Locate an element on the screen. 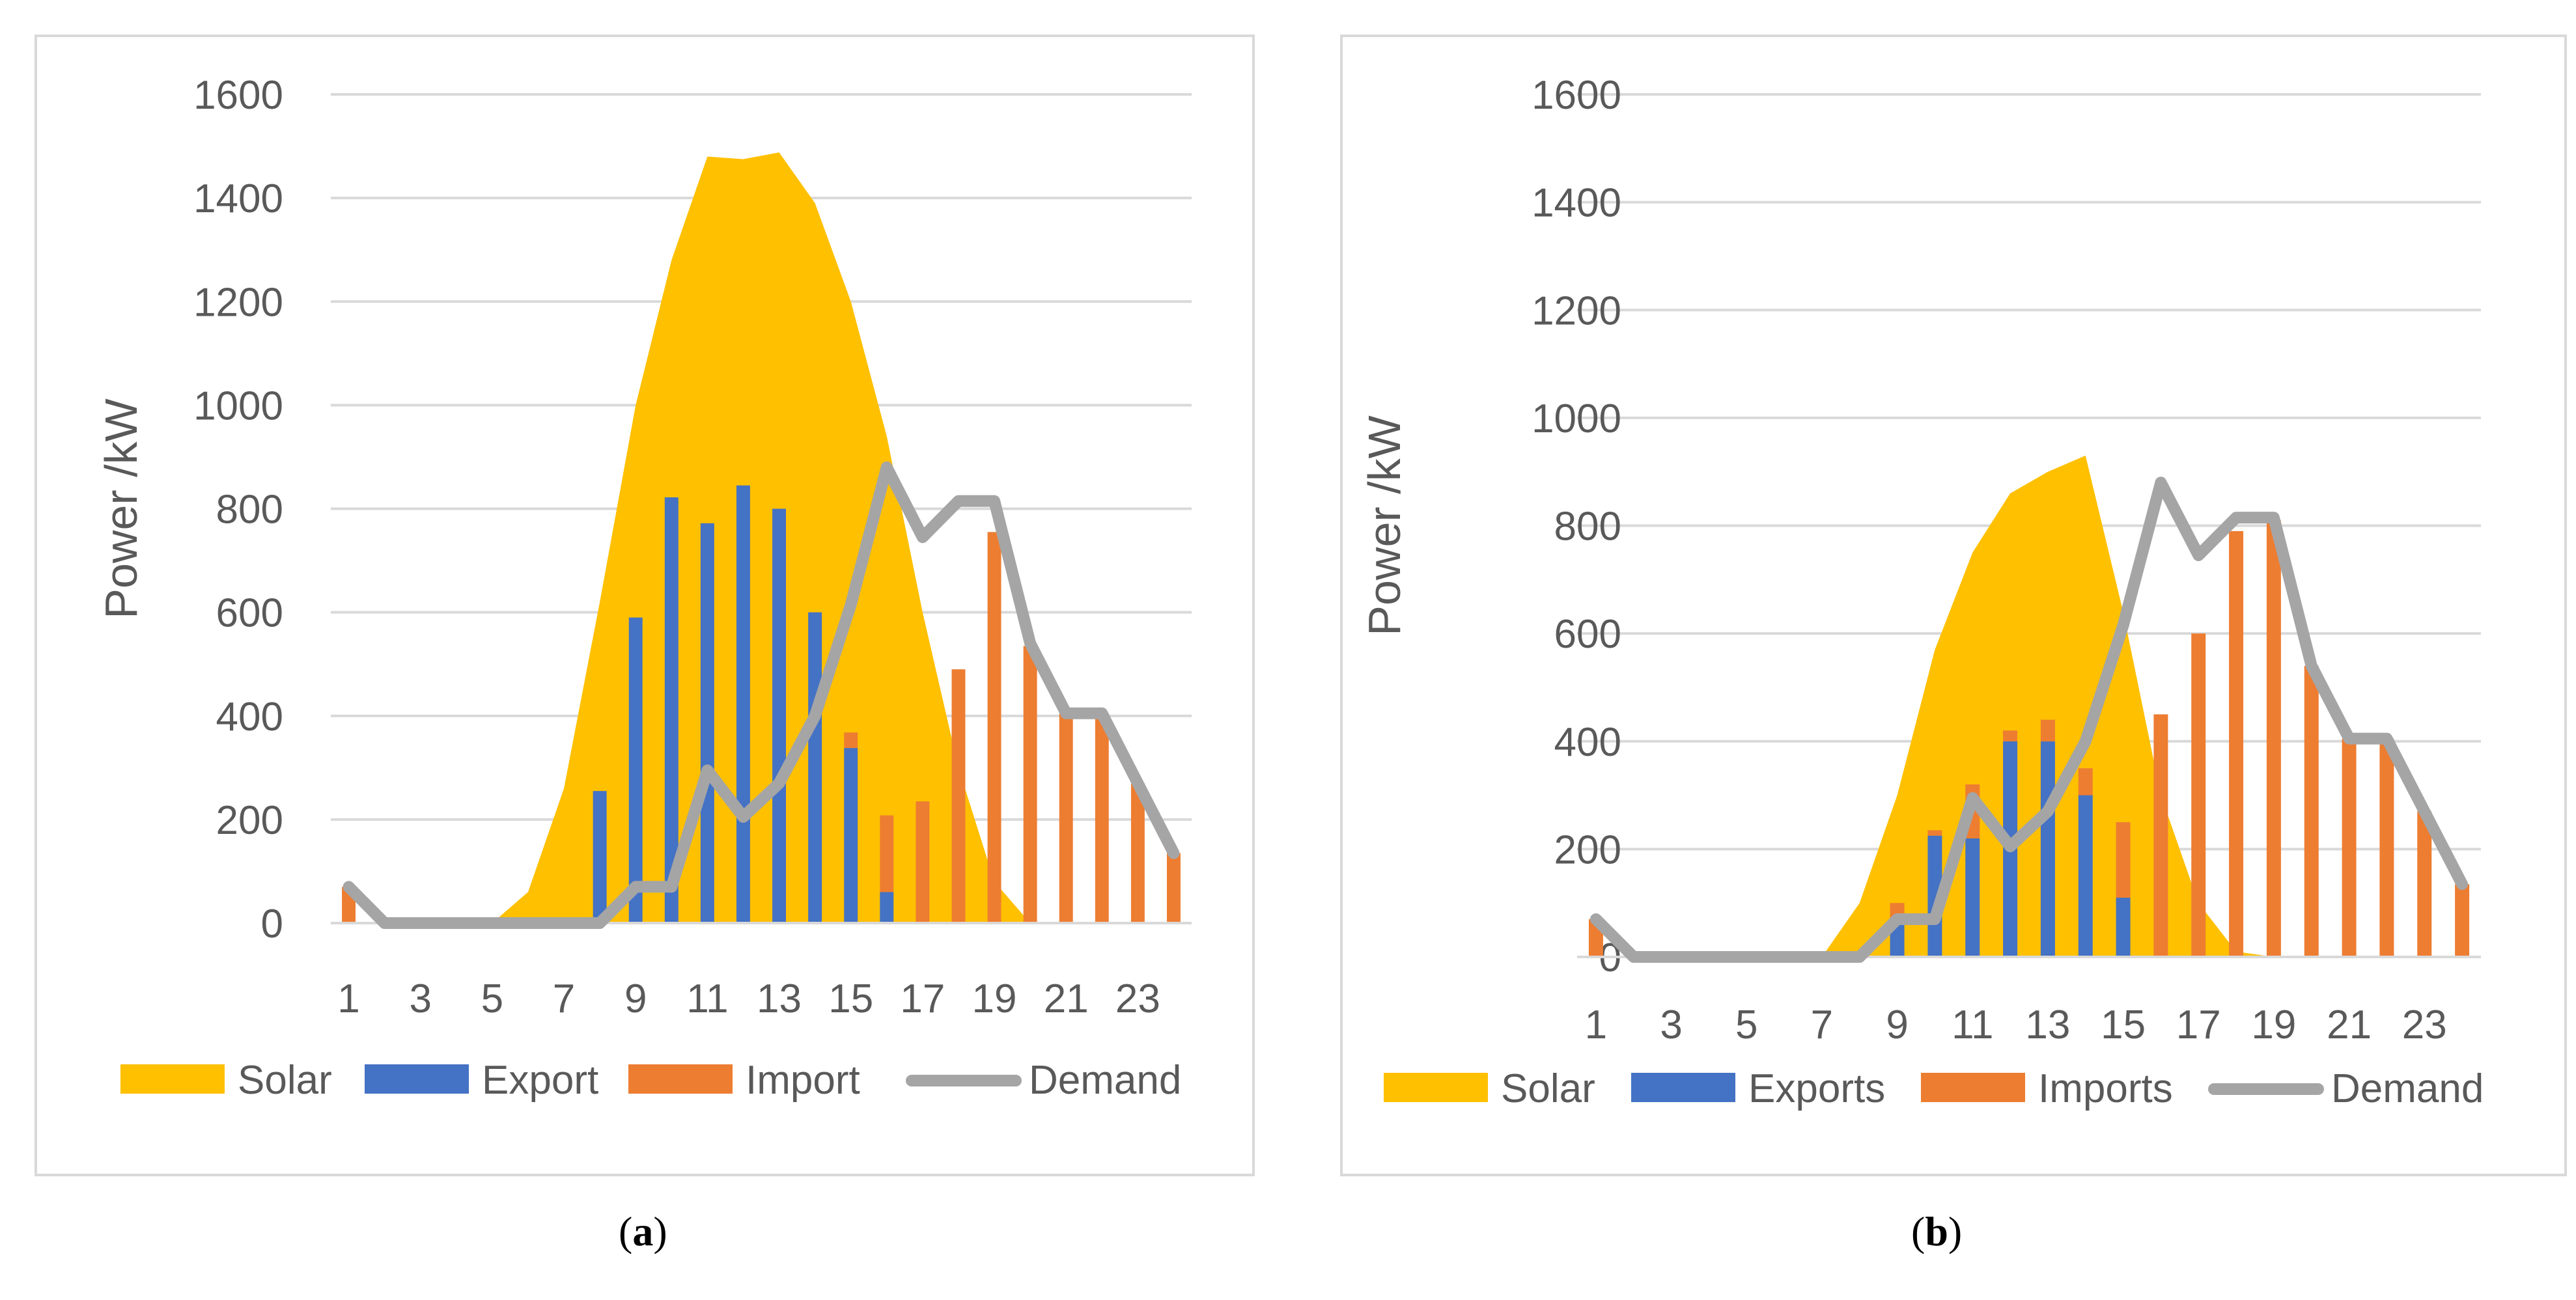  chart-b-legend-swatch-solar is located at coordinates (1436, 1088).